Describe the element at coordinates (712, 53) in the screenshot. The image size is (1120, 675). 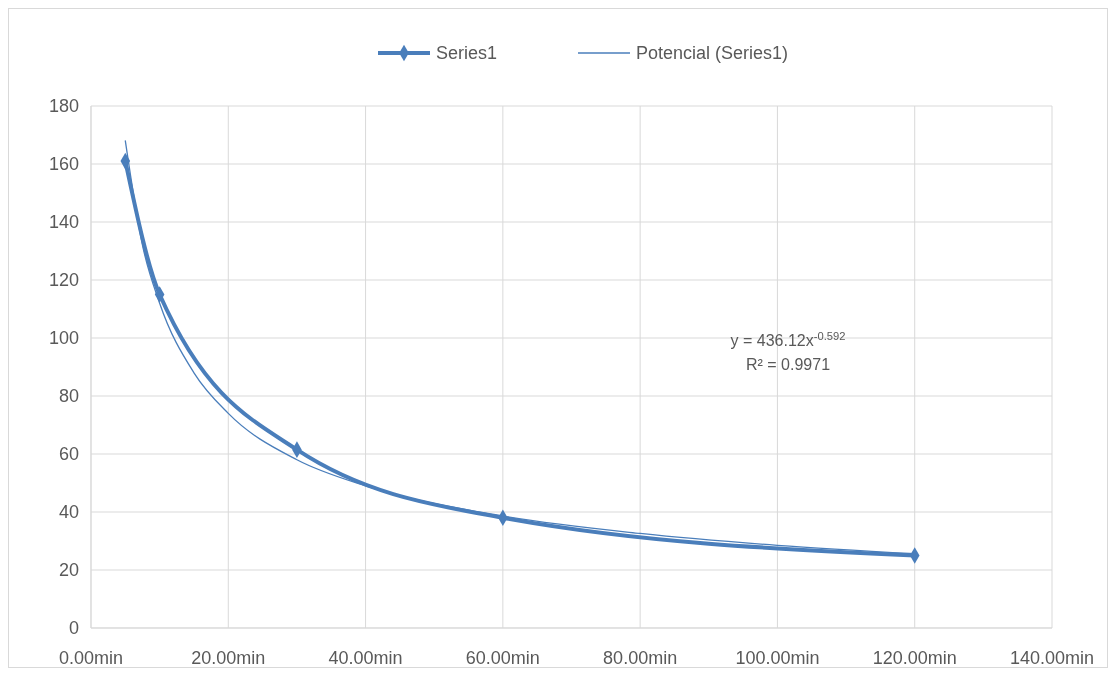
I see `legend-label: Potencial (Series1)` at that location.